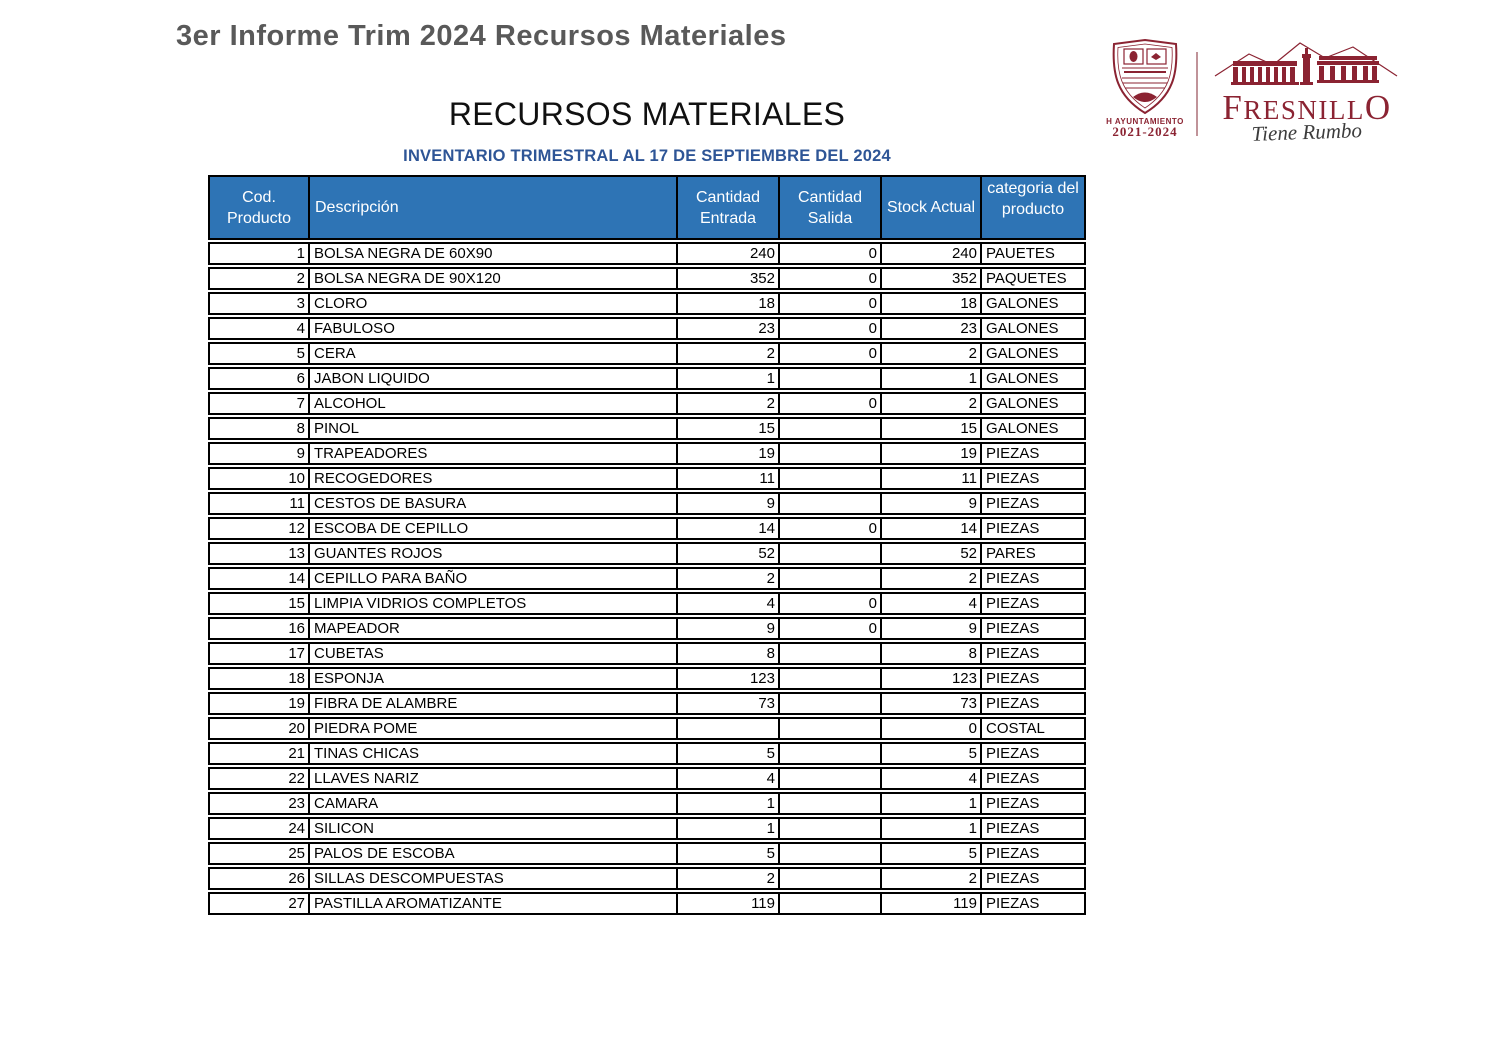 This screenshot has height=1058, width=1497. What do you see at coordinates (494, 753) in the screenshot?
I see `cell-descripcion: TINAS CHICAS` at bounding box center [494, 753].